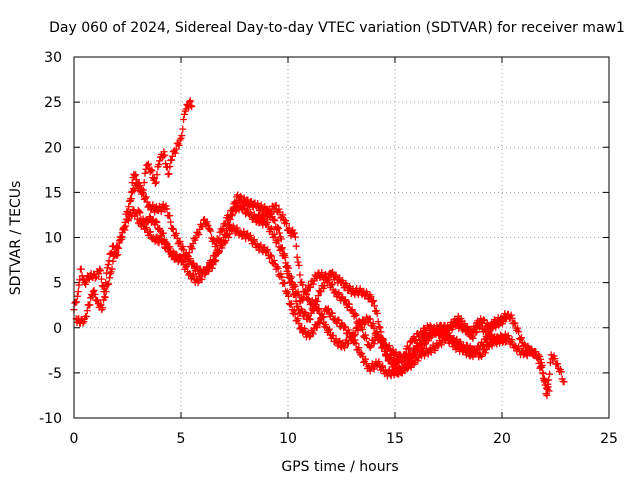 The height and width of the screenshot is (480, 640). I want to click on y-axis-label: SDTVAR / TECUs, so click(16, 238).